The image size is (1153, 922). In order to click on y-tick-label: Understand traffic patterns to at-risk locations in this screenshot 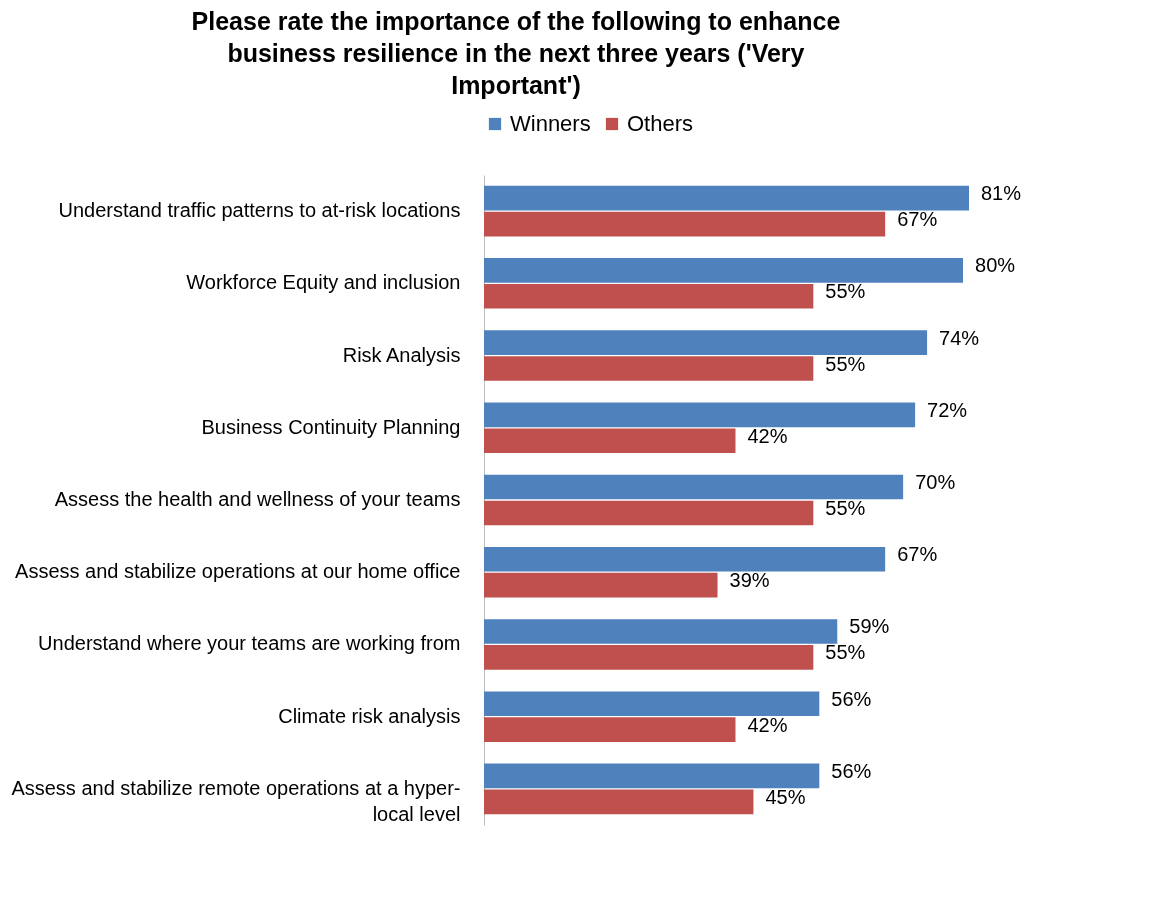, I will do `click(259, 210)`.